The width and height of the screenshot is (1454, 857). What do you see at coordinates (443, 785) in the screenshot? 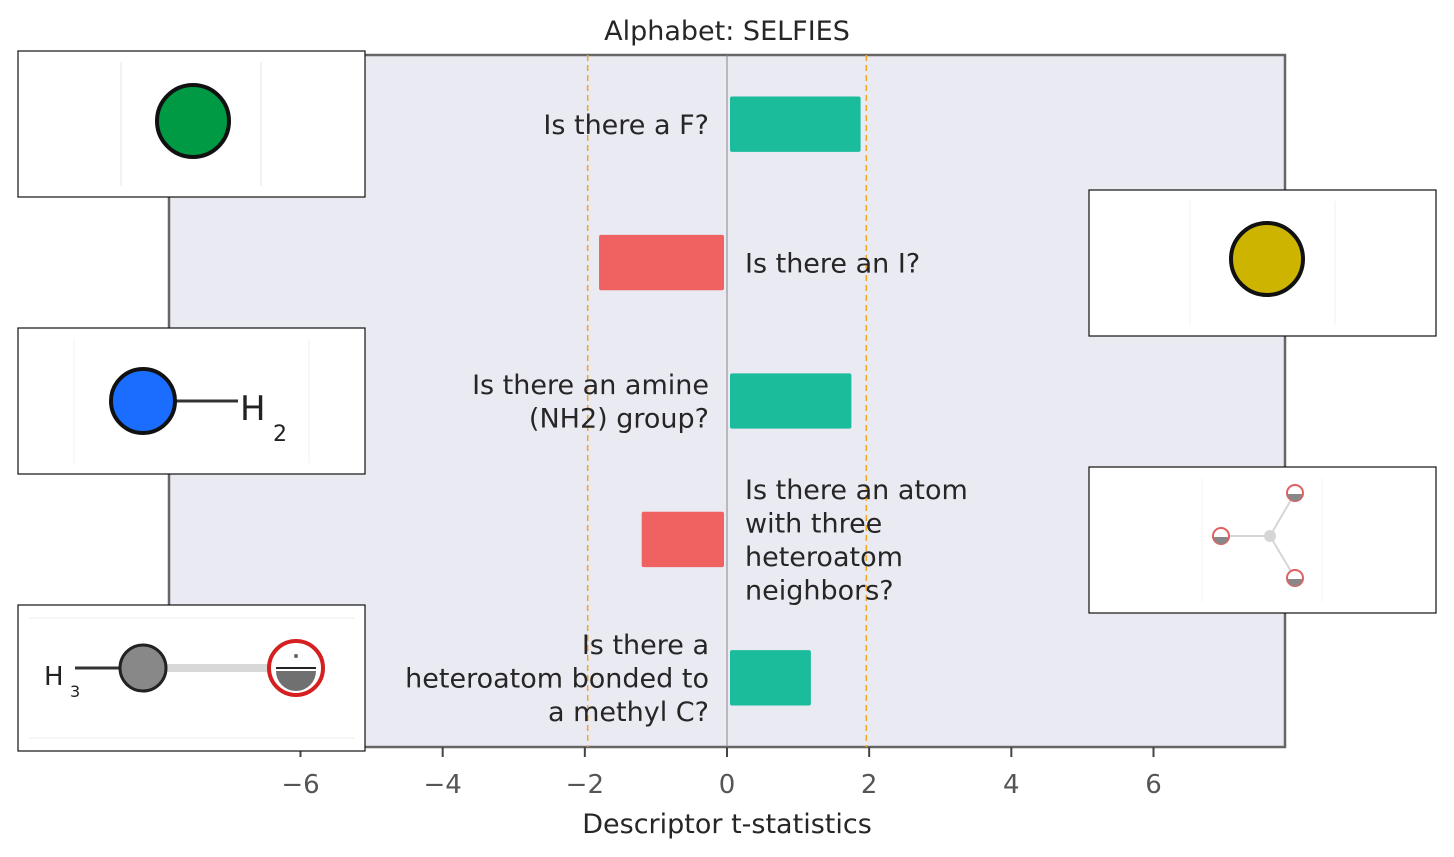
I see `x-tick-label: −4` at bounding box center [443, 785].